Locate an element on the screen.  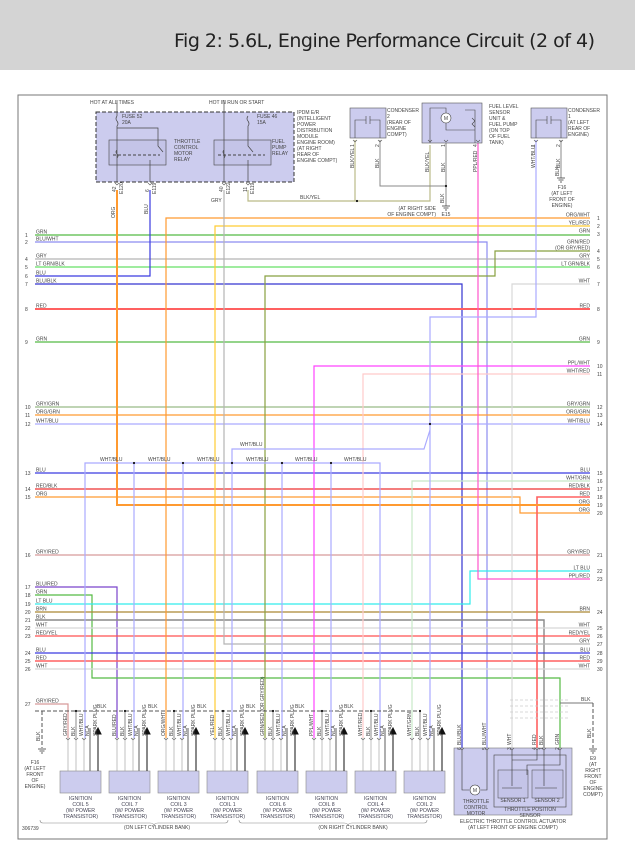
condenser-1-label: CONDENSER is located at coordinates (584, 111).